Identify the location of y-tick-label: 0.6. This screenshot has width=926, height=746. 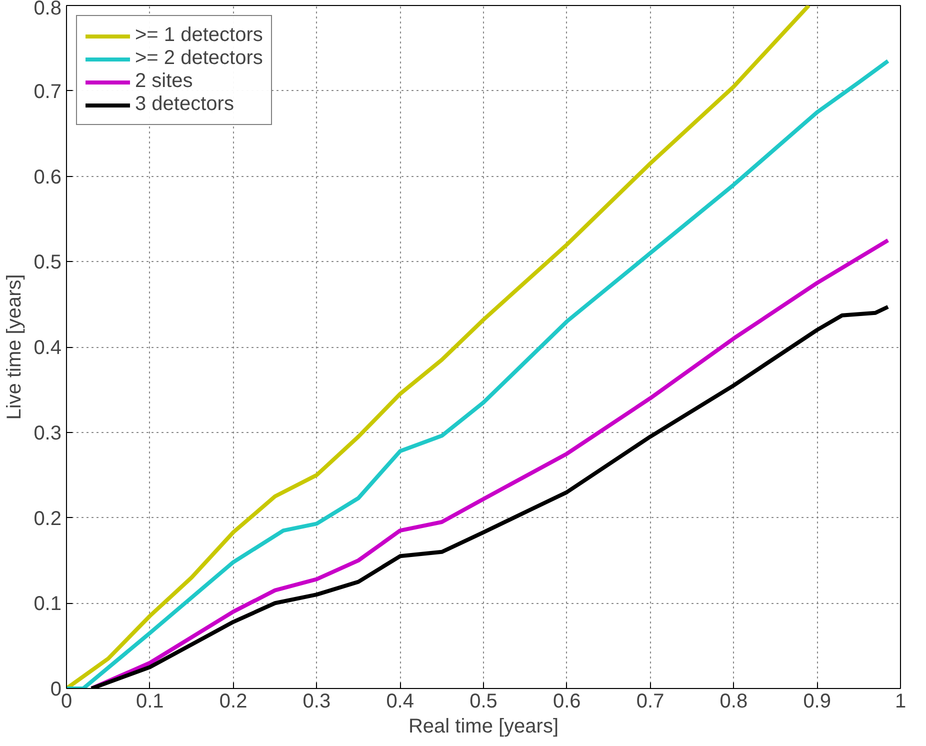
(48, 177).